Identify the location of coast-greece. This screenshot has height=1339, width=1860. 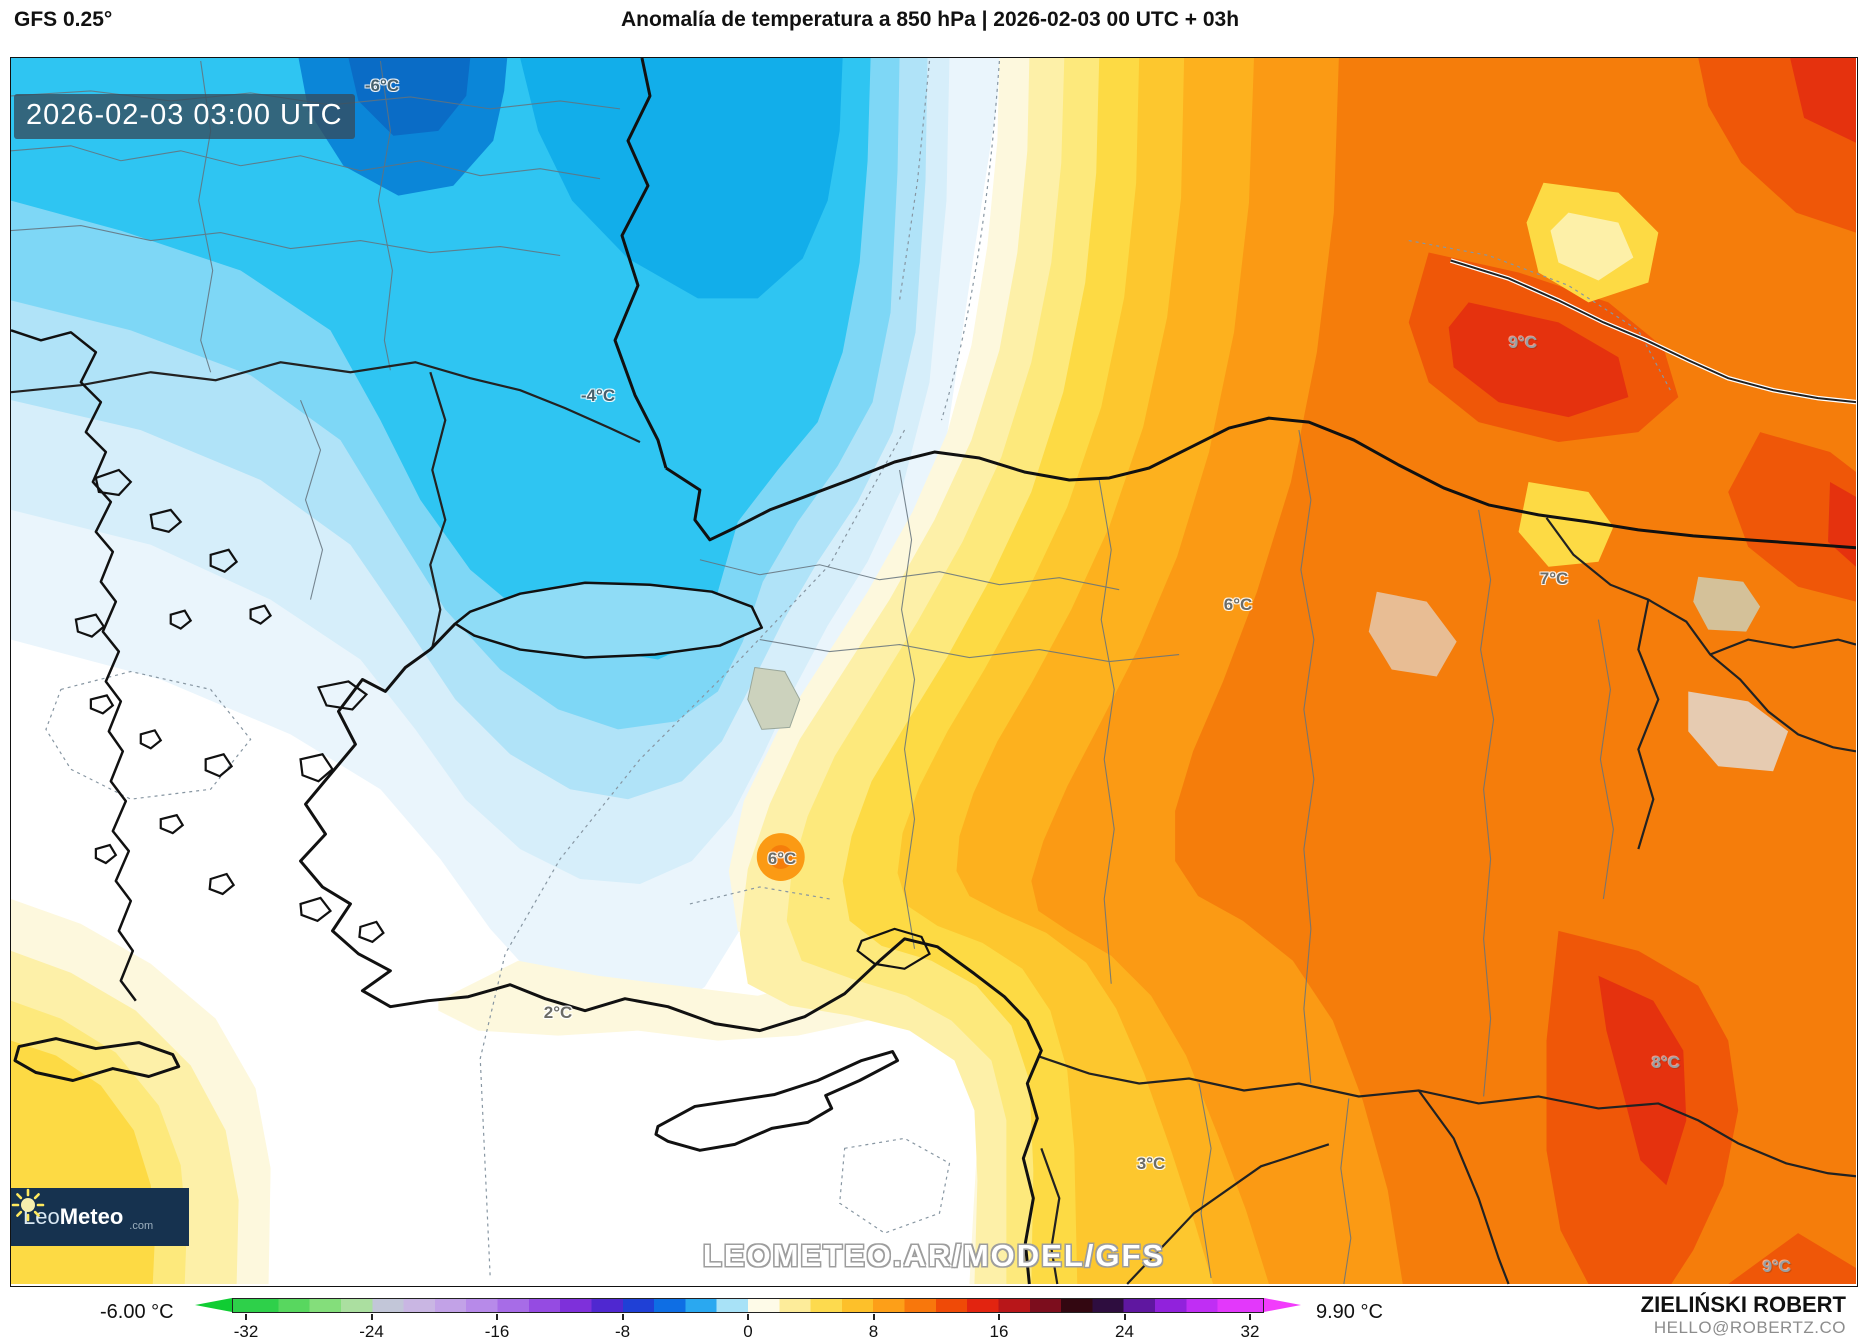
(74, 665).